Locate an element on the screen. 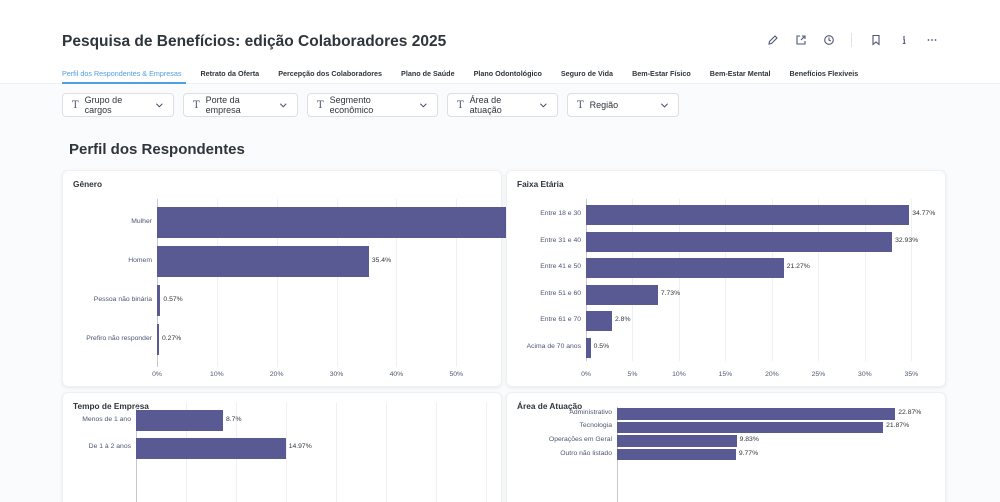 Image resolution: width=1000 pixels, height=502 pixels. category-label: Tecnologia is located at coordinates (596, 426).